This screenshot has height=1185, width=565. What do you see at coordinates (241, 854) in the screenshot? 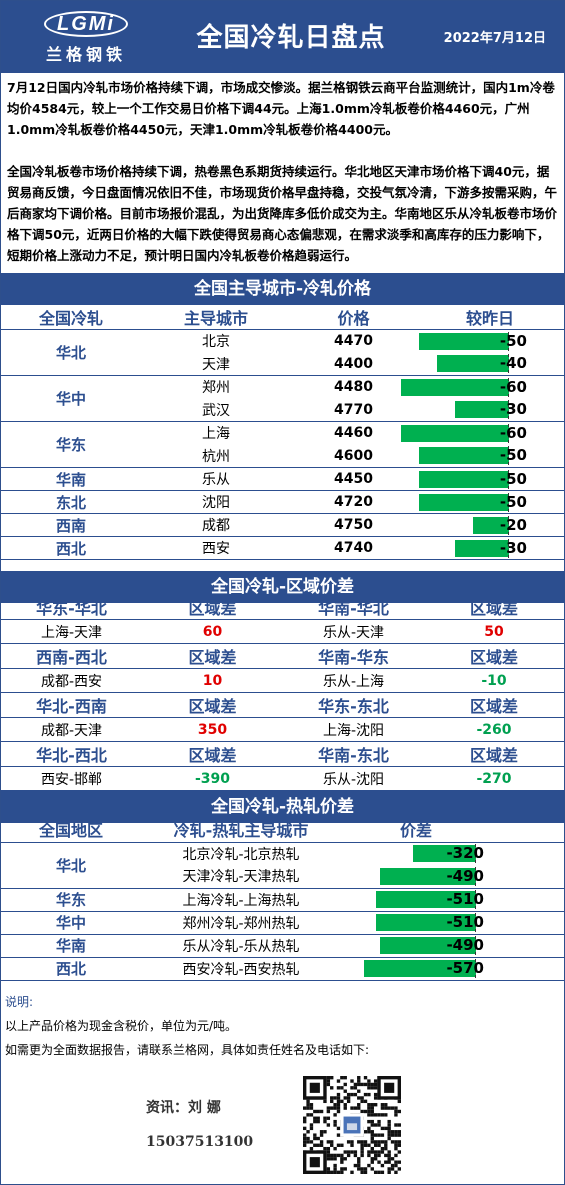
I see `pair-name: 北京冷轧-北京热轧` at bounding box center [241, 854].